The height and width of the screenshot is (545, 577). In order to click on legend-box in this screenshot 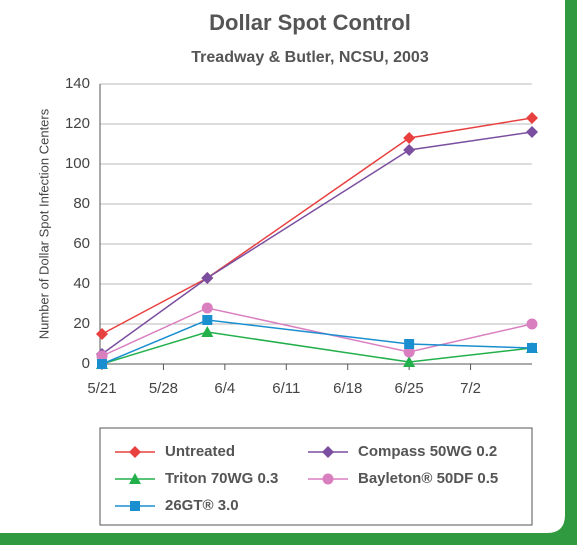, I will do `click(316, 476)`.